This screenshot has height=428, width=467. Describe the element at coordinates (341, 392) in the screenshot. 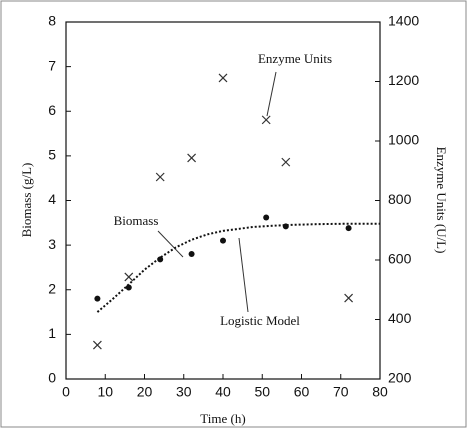

I see `x-tick-label: 70` at that location.